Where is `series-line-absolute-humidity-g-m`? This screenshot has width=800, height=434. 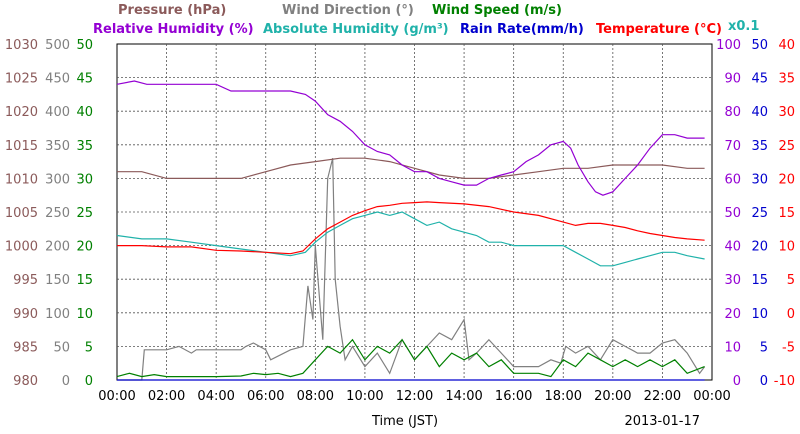
series-line-absolute-humidity-g-m is located at coordinates (410, 239).